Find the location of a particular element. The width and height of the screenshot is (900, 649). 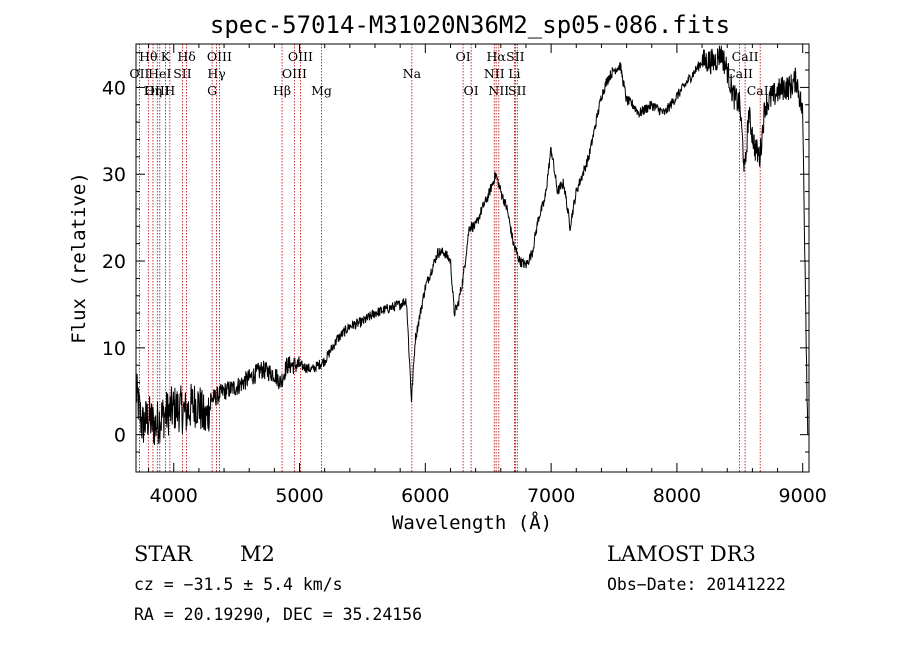

y-tick-label: 30 is located at coordinates (114, 175).